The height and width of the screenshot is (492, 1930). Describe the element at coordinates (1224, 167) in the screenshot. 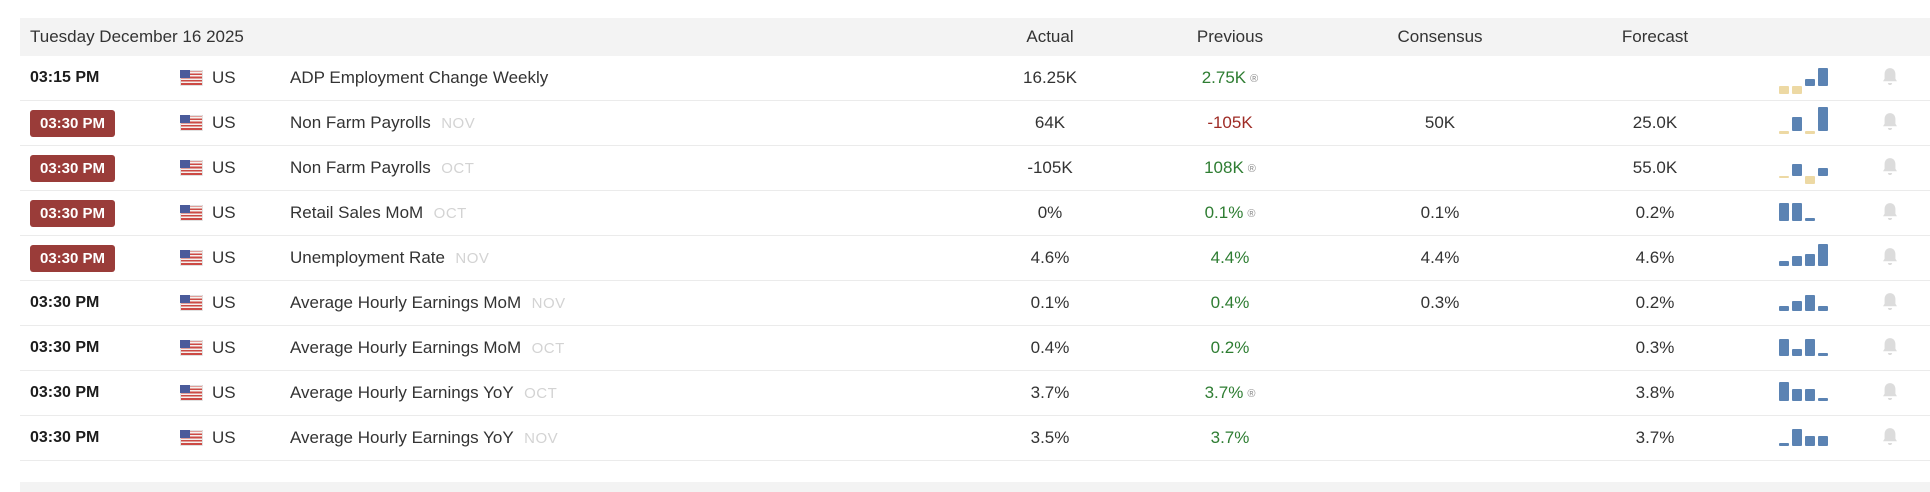

I see `previous-value: 108K` at that location.